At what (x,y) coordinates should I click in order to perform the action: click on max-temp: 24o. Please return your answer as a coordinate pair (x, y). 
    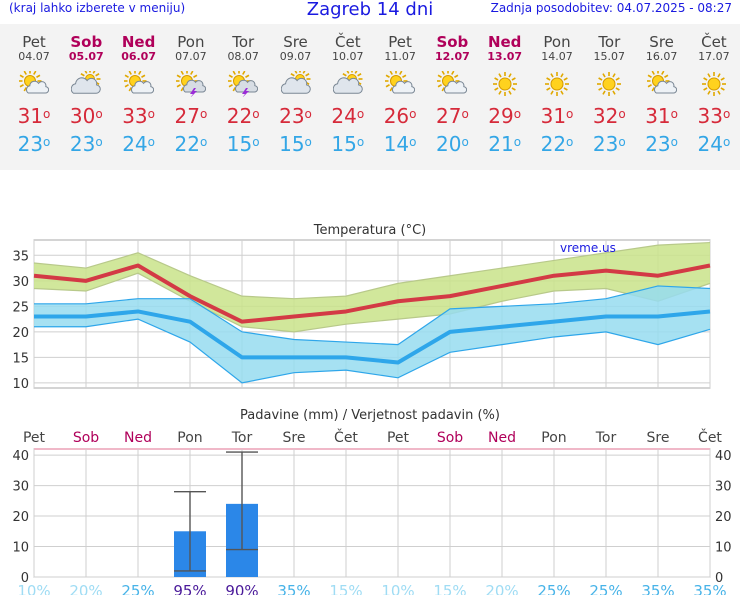
    Looking at the image, I should click on (348, 116).